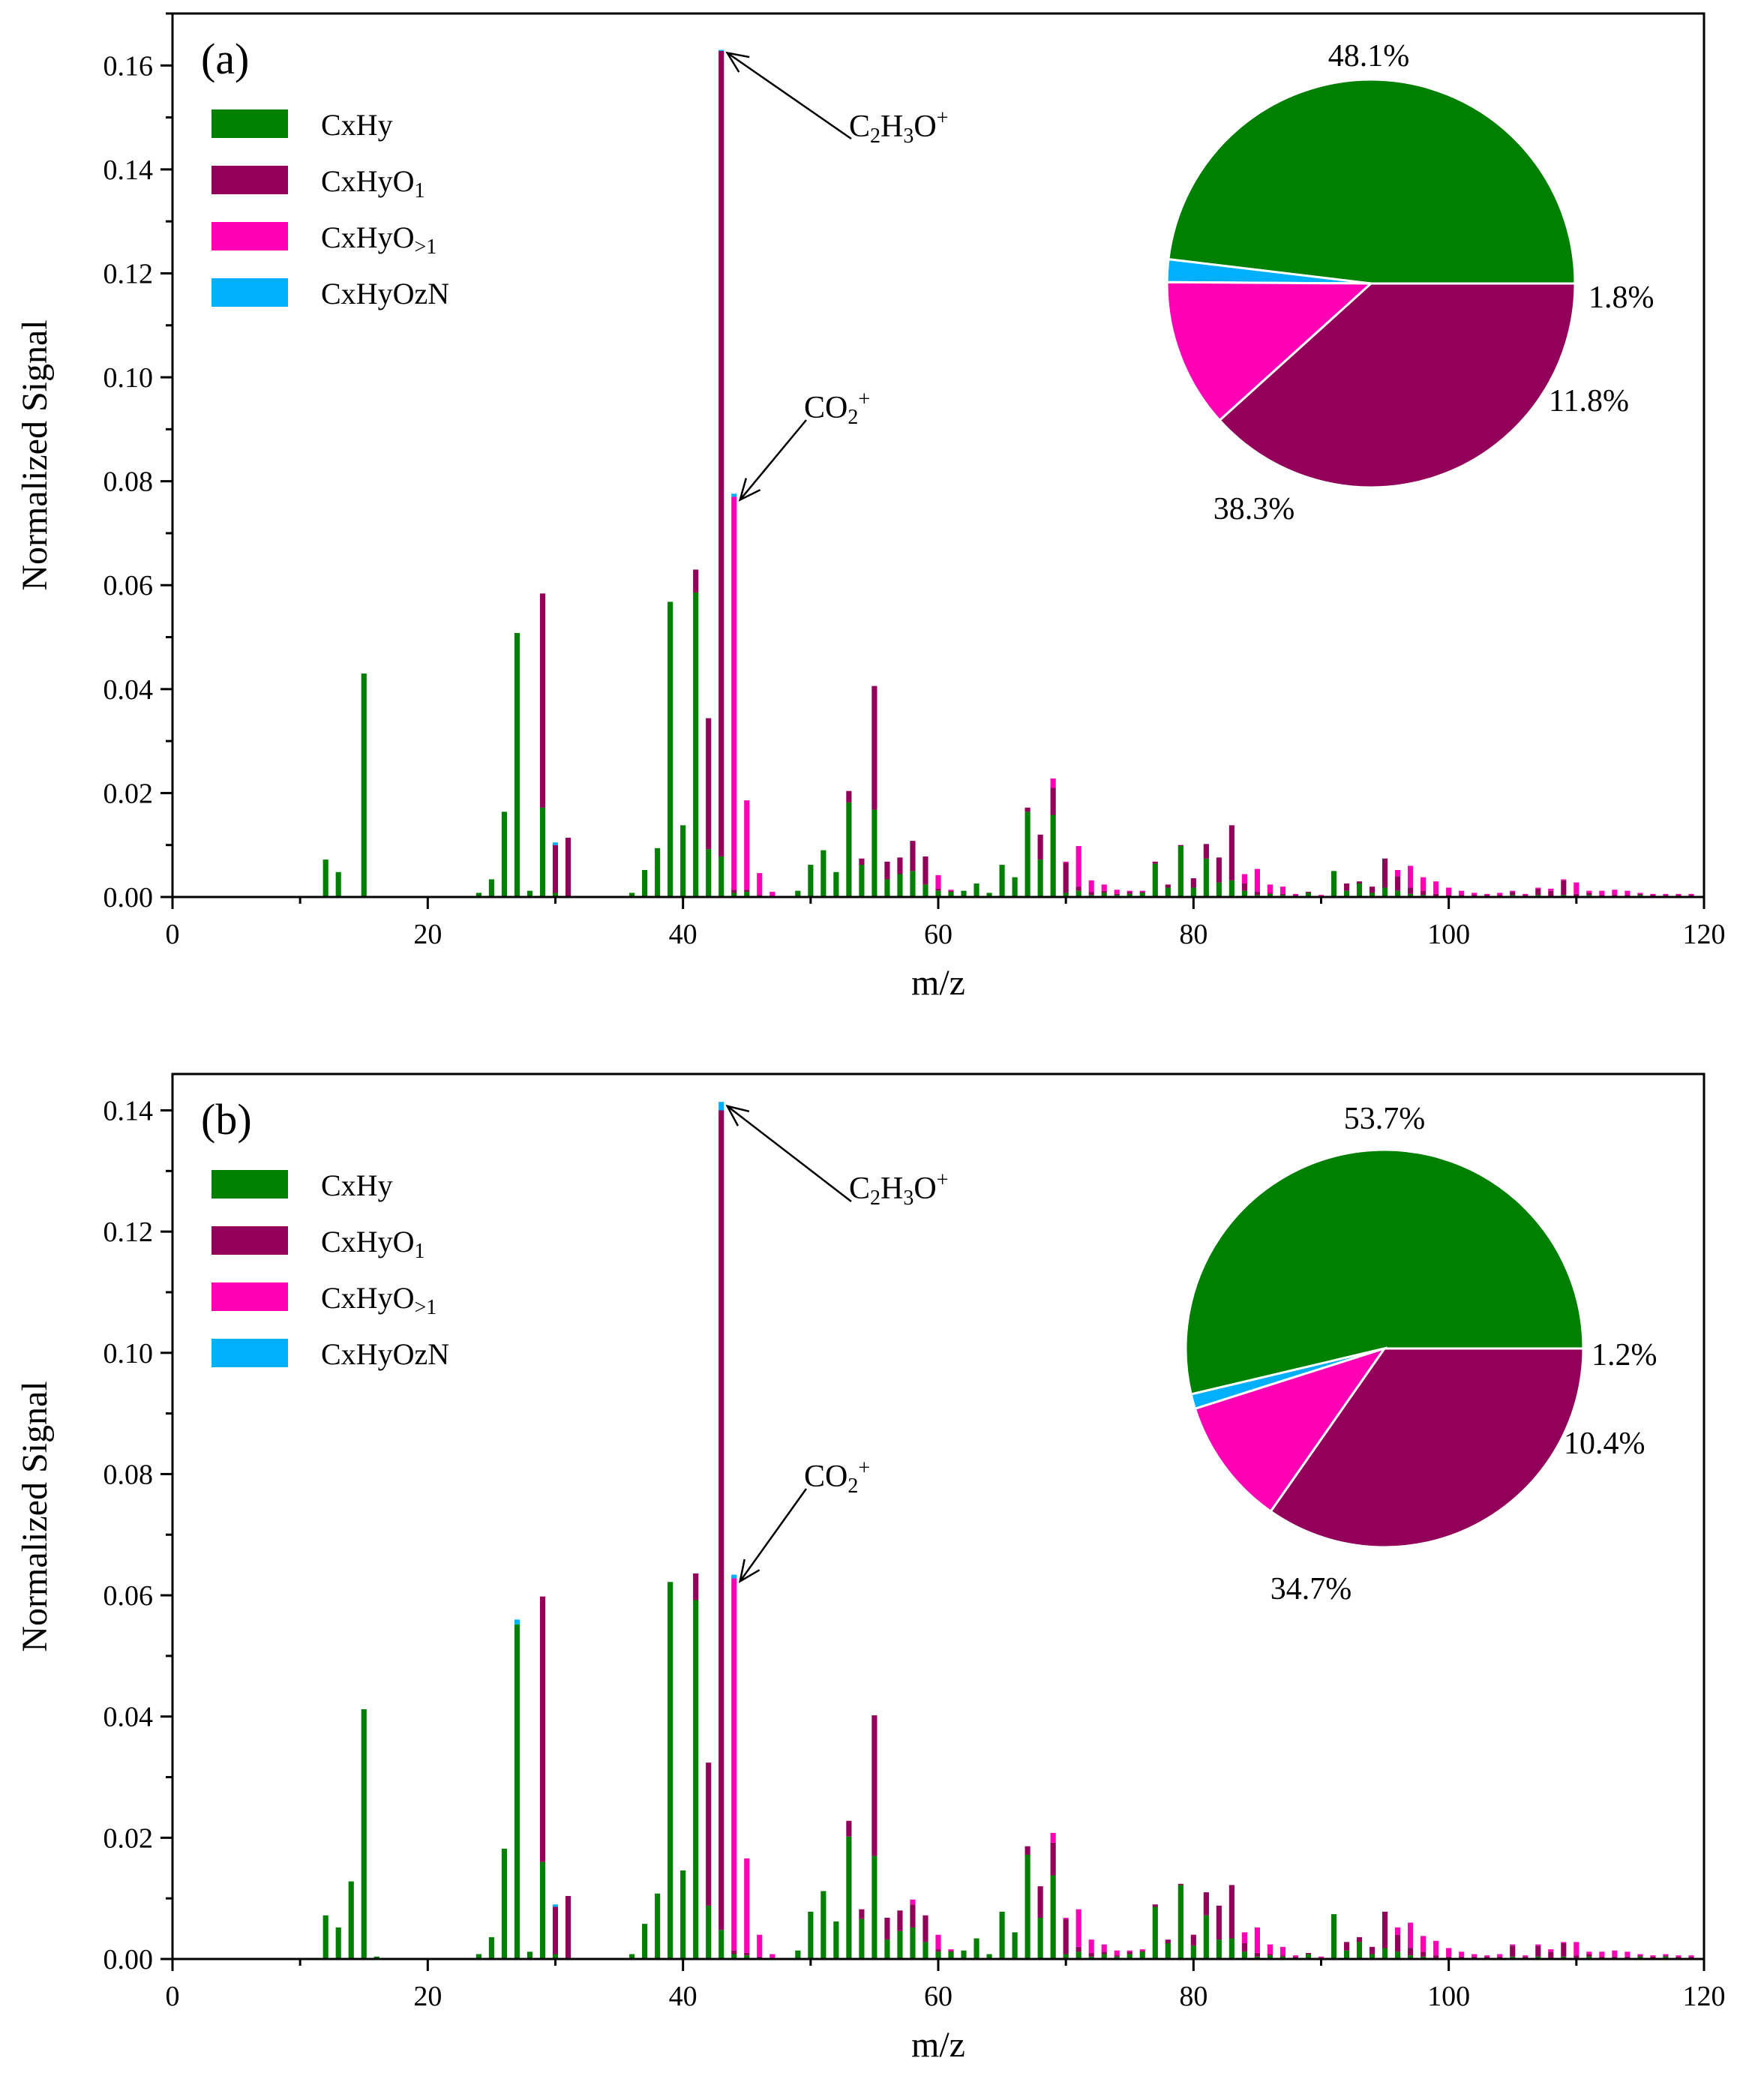  I want to click on annotation-arrow, so click(773, 1535).